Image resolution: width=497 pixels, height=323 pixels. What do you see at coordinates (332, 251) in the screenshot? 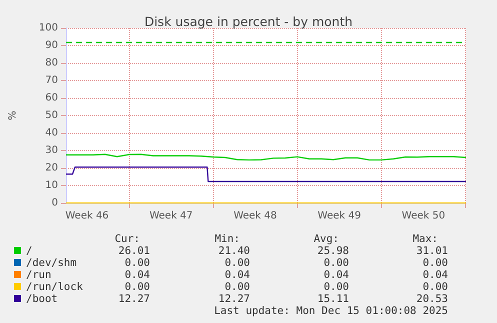
I see `text: 25.98` at bounding box center [332, 251].